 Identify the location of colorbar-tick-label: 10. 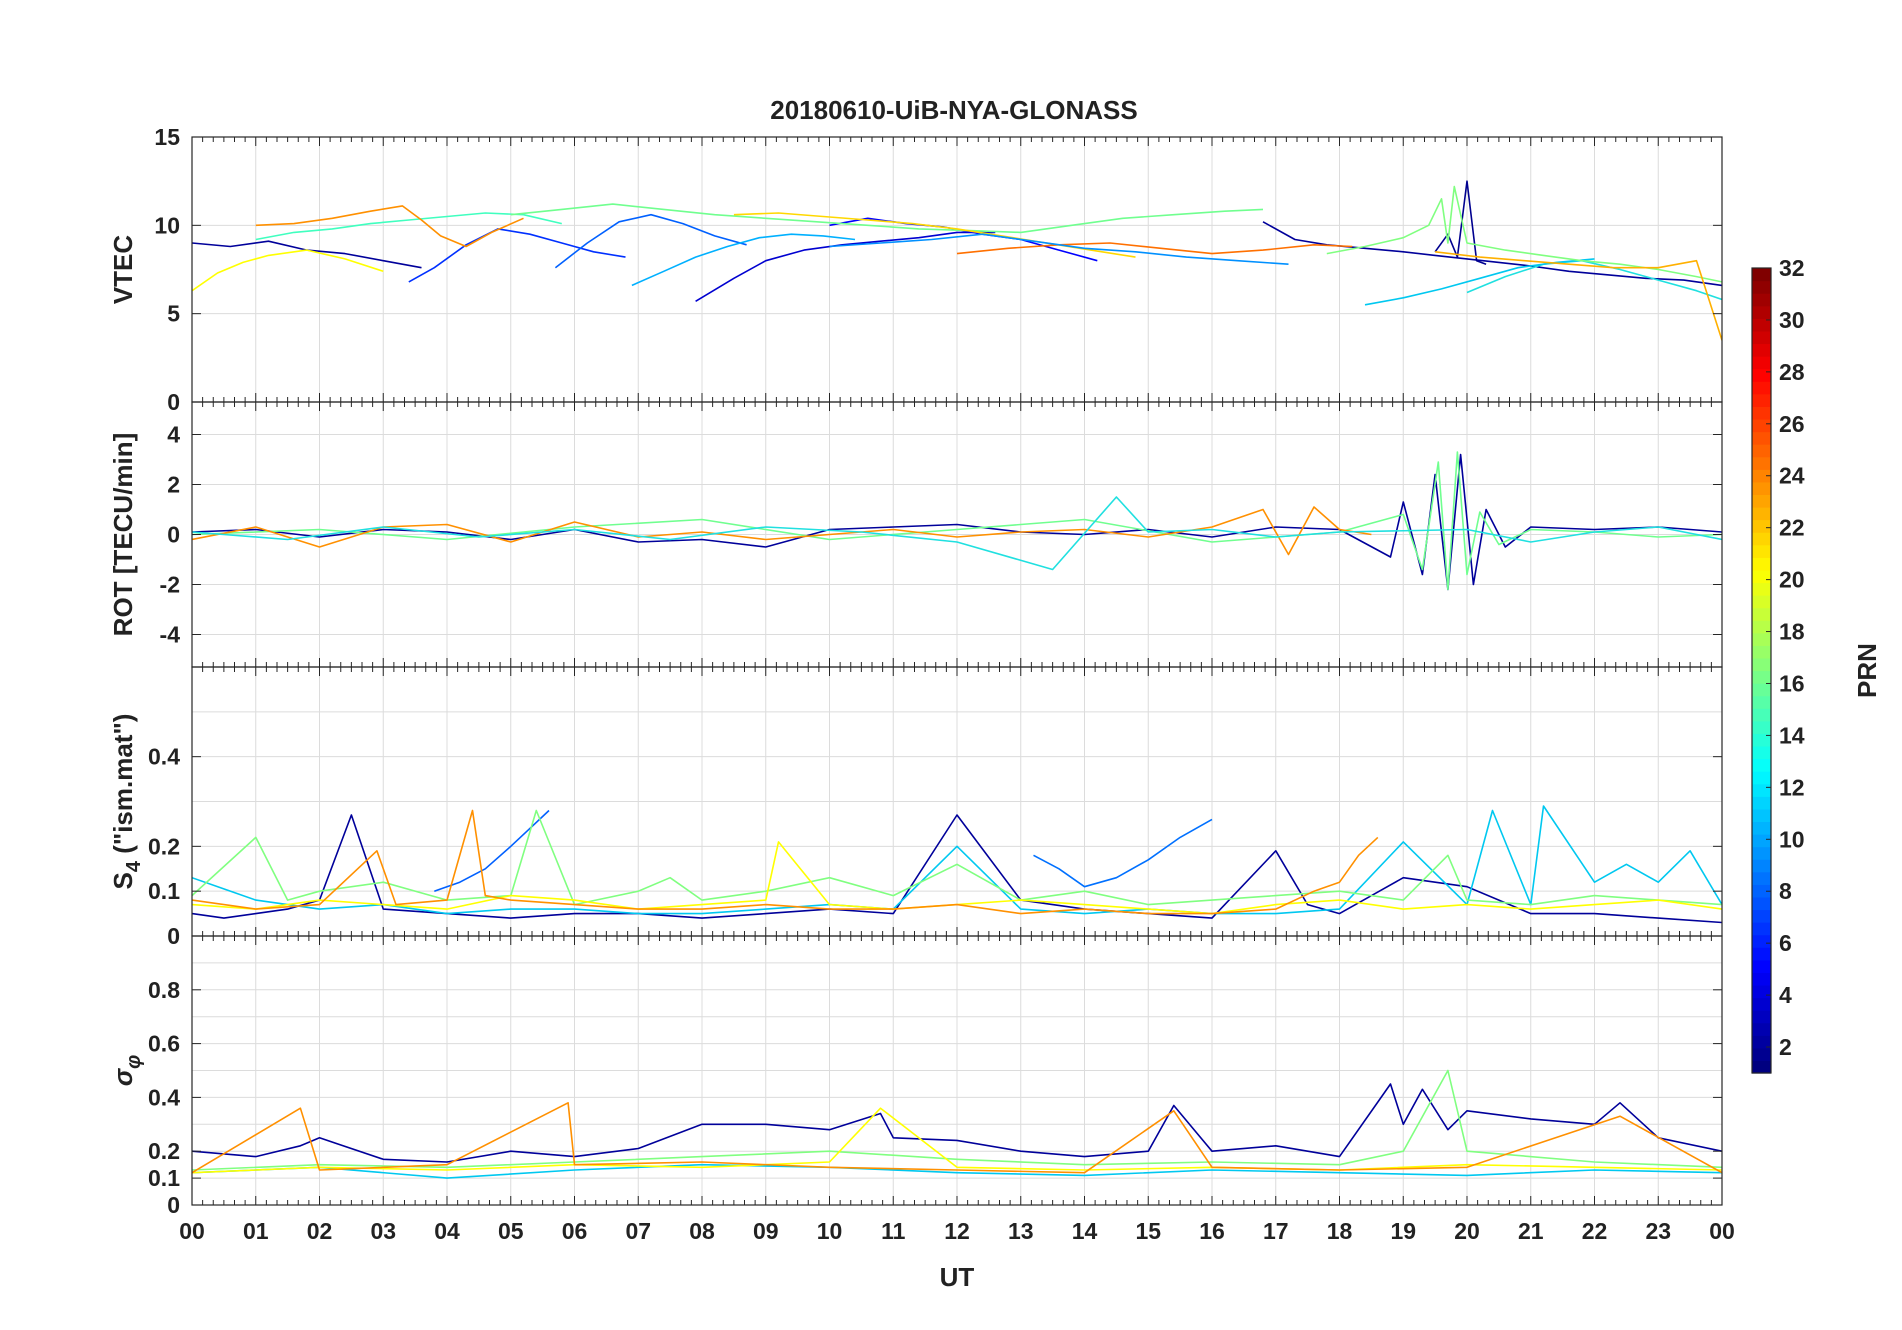
(1792, 839).